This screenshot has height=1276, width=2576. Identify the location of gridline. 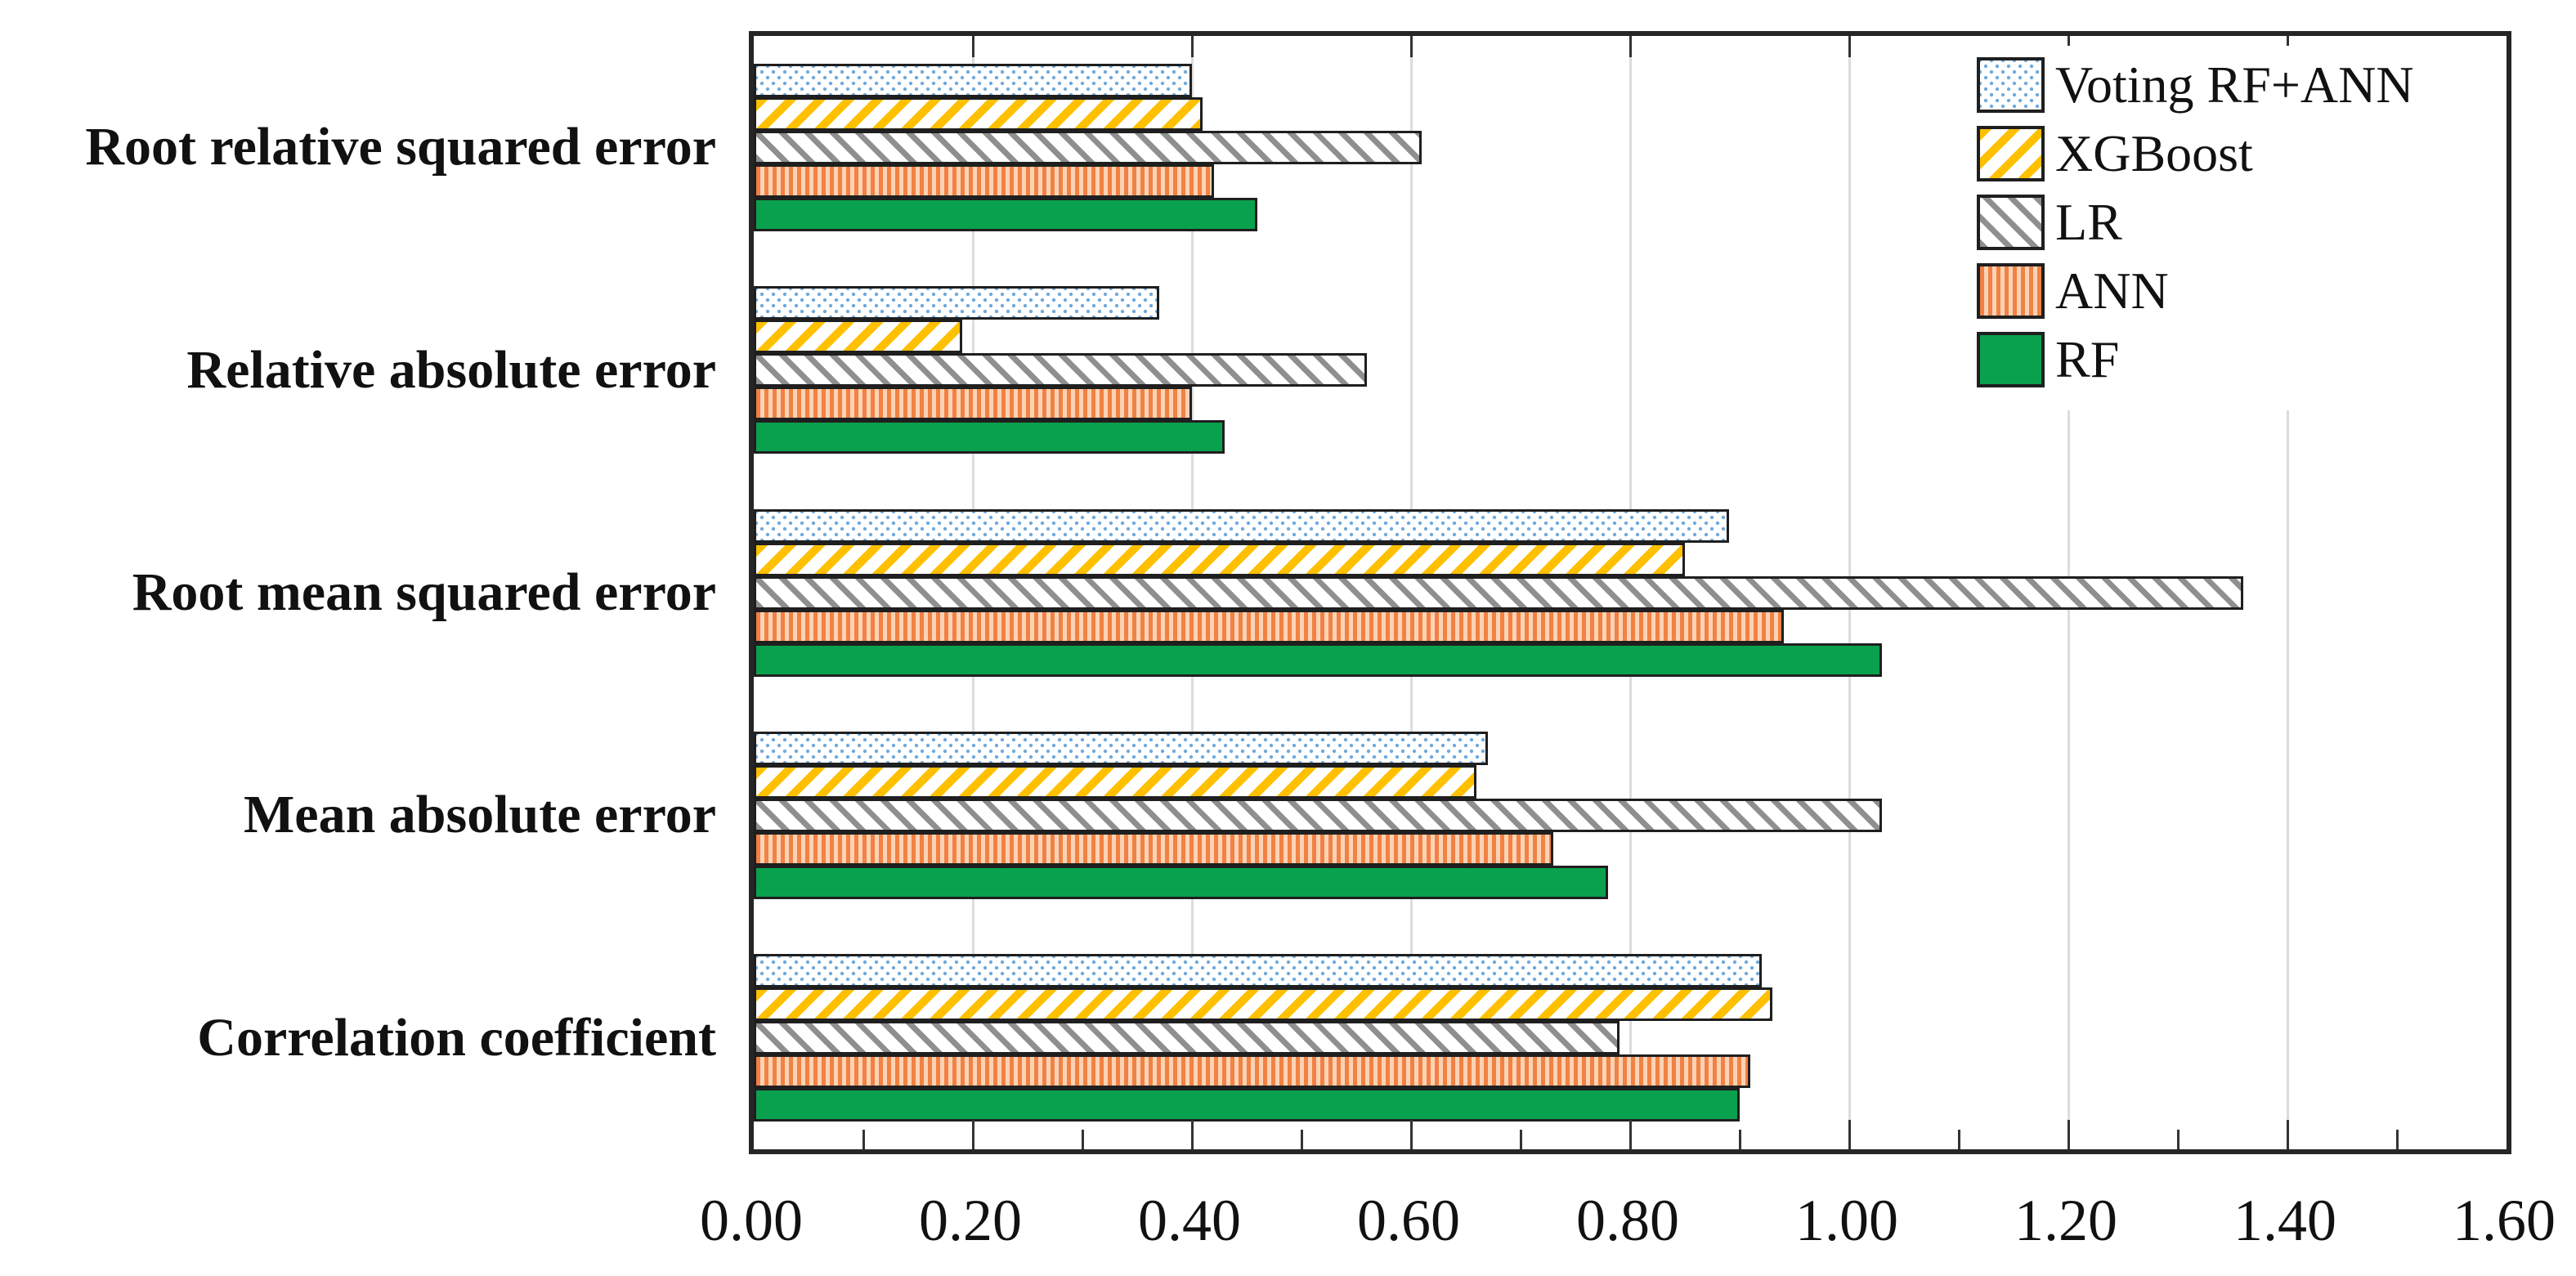
(2288, 592).